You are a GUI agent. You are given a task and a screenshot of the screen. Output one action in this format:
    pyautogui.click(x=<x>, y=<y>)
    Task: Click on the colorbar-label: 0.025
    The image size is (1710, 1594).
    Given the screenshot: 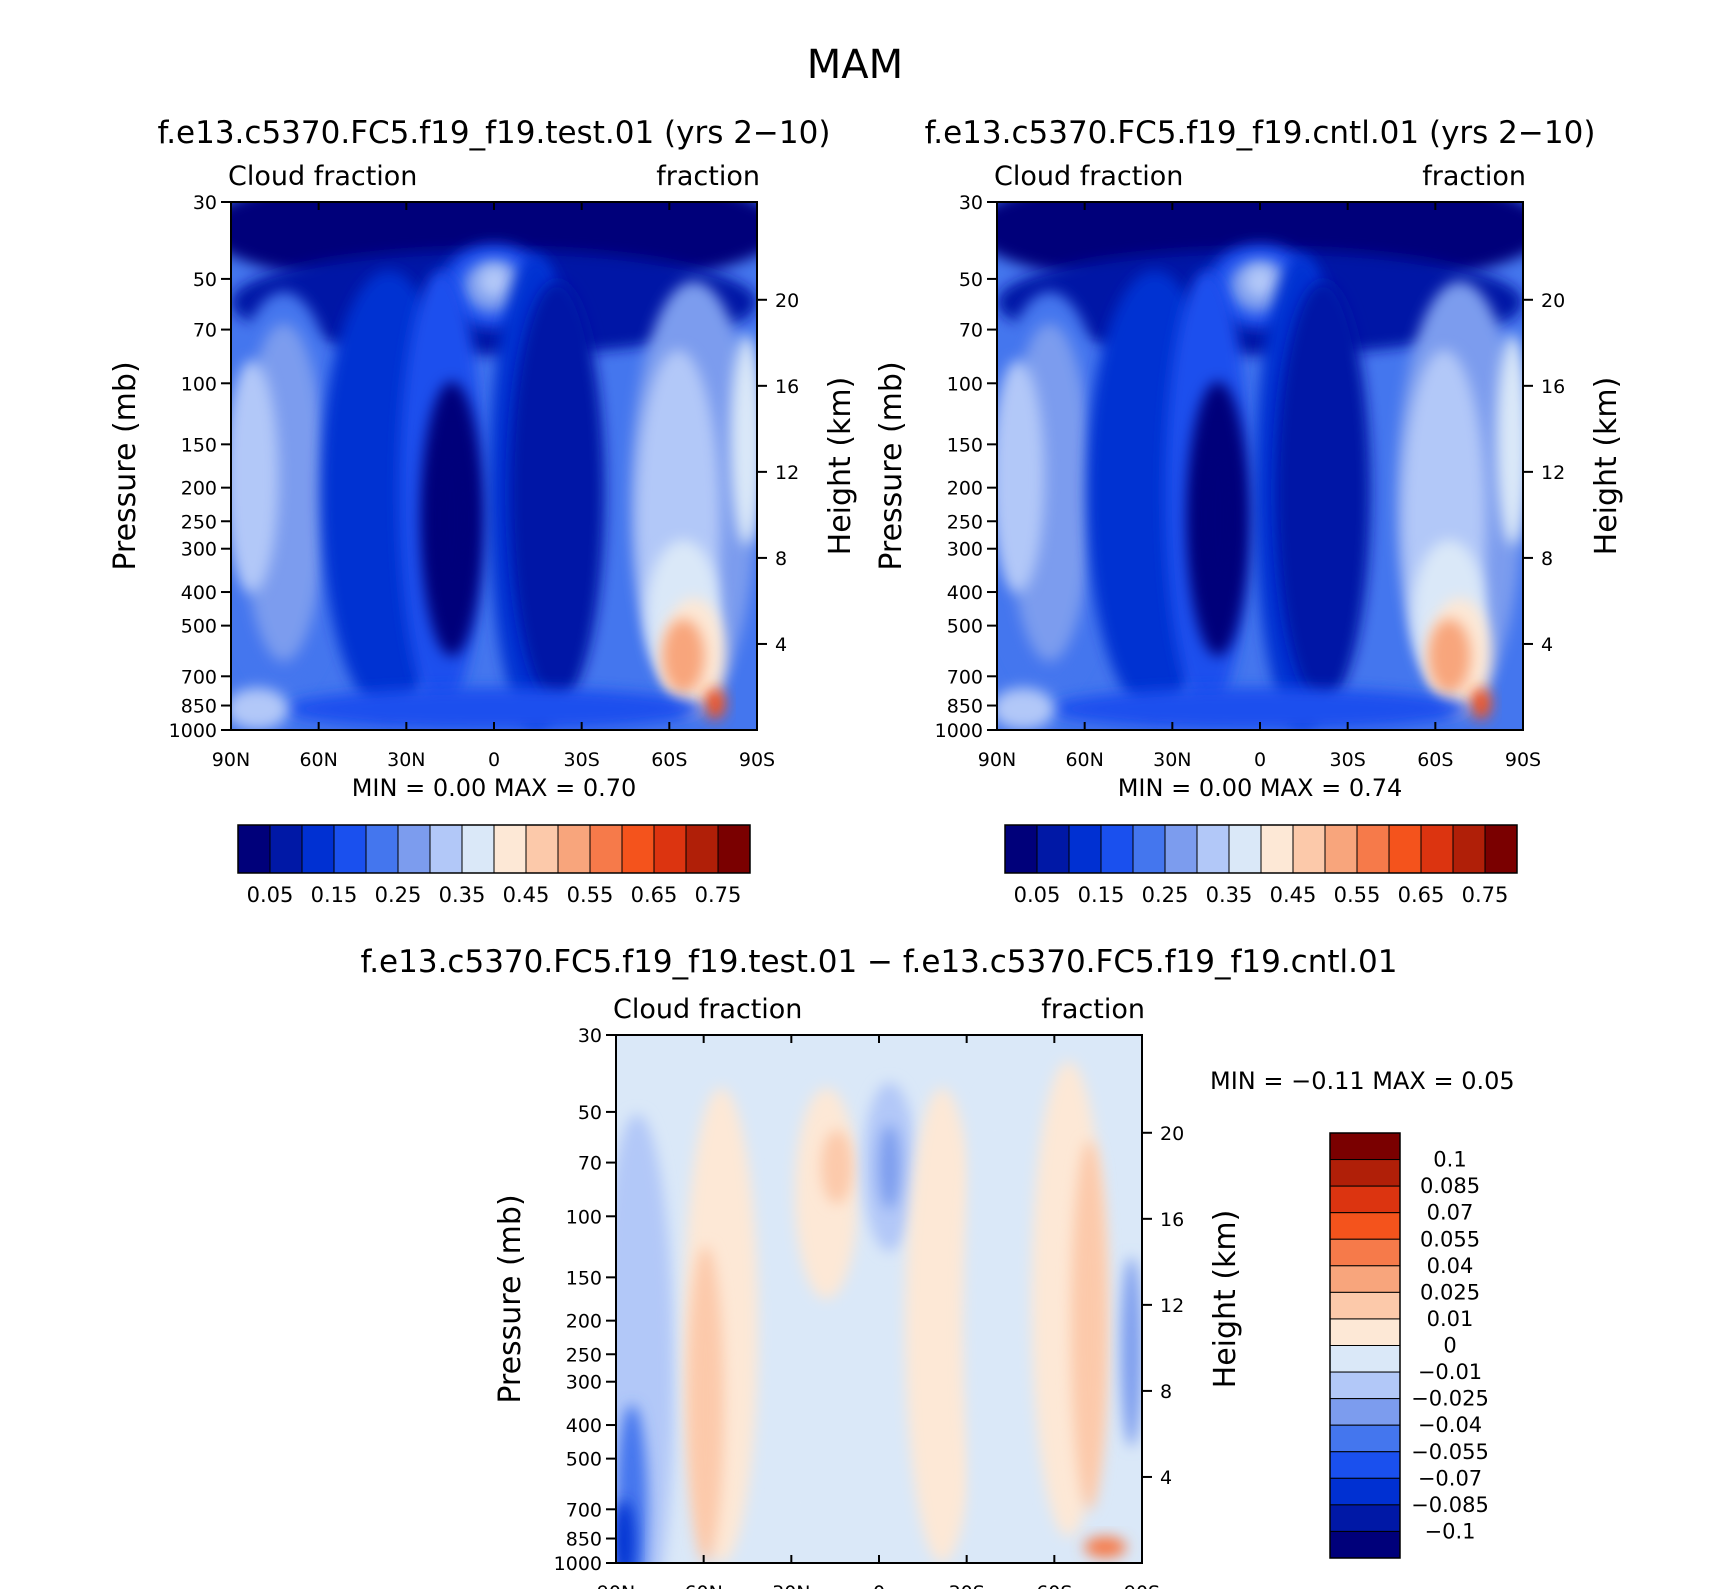 What is the action you would take?
    pyautogui.click(x=1450, y=1292)
    